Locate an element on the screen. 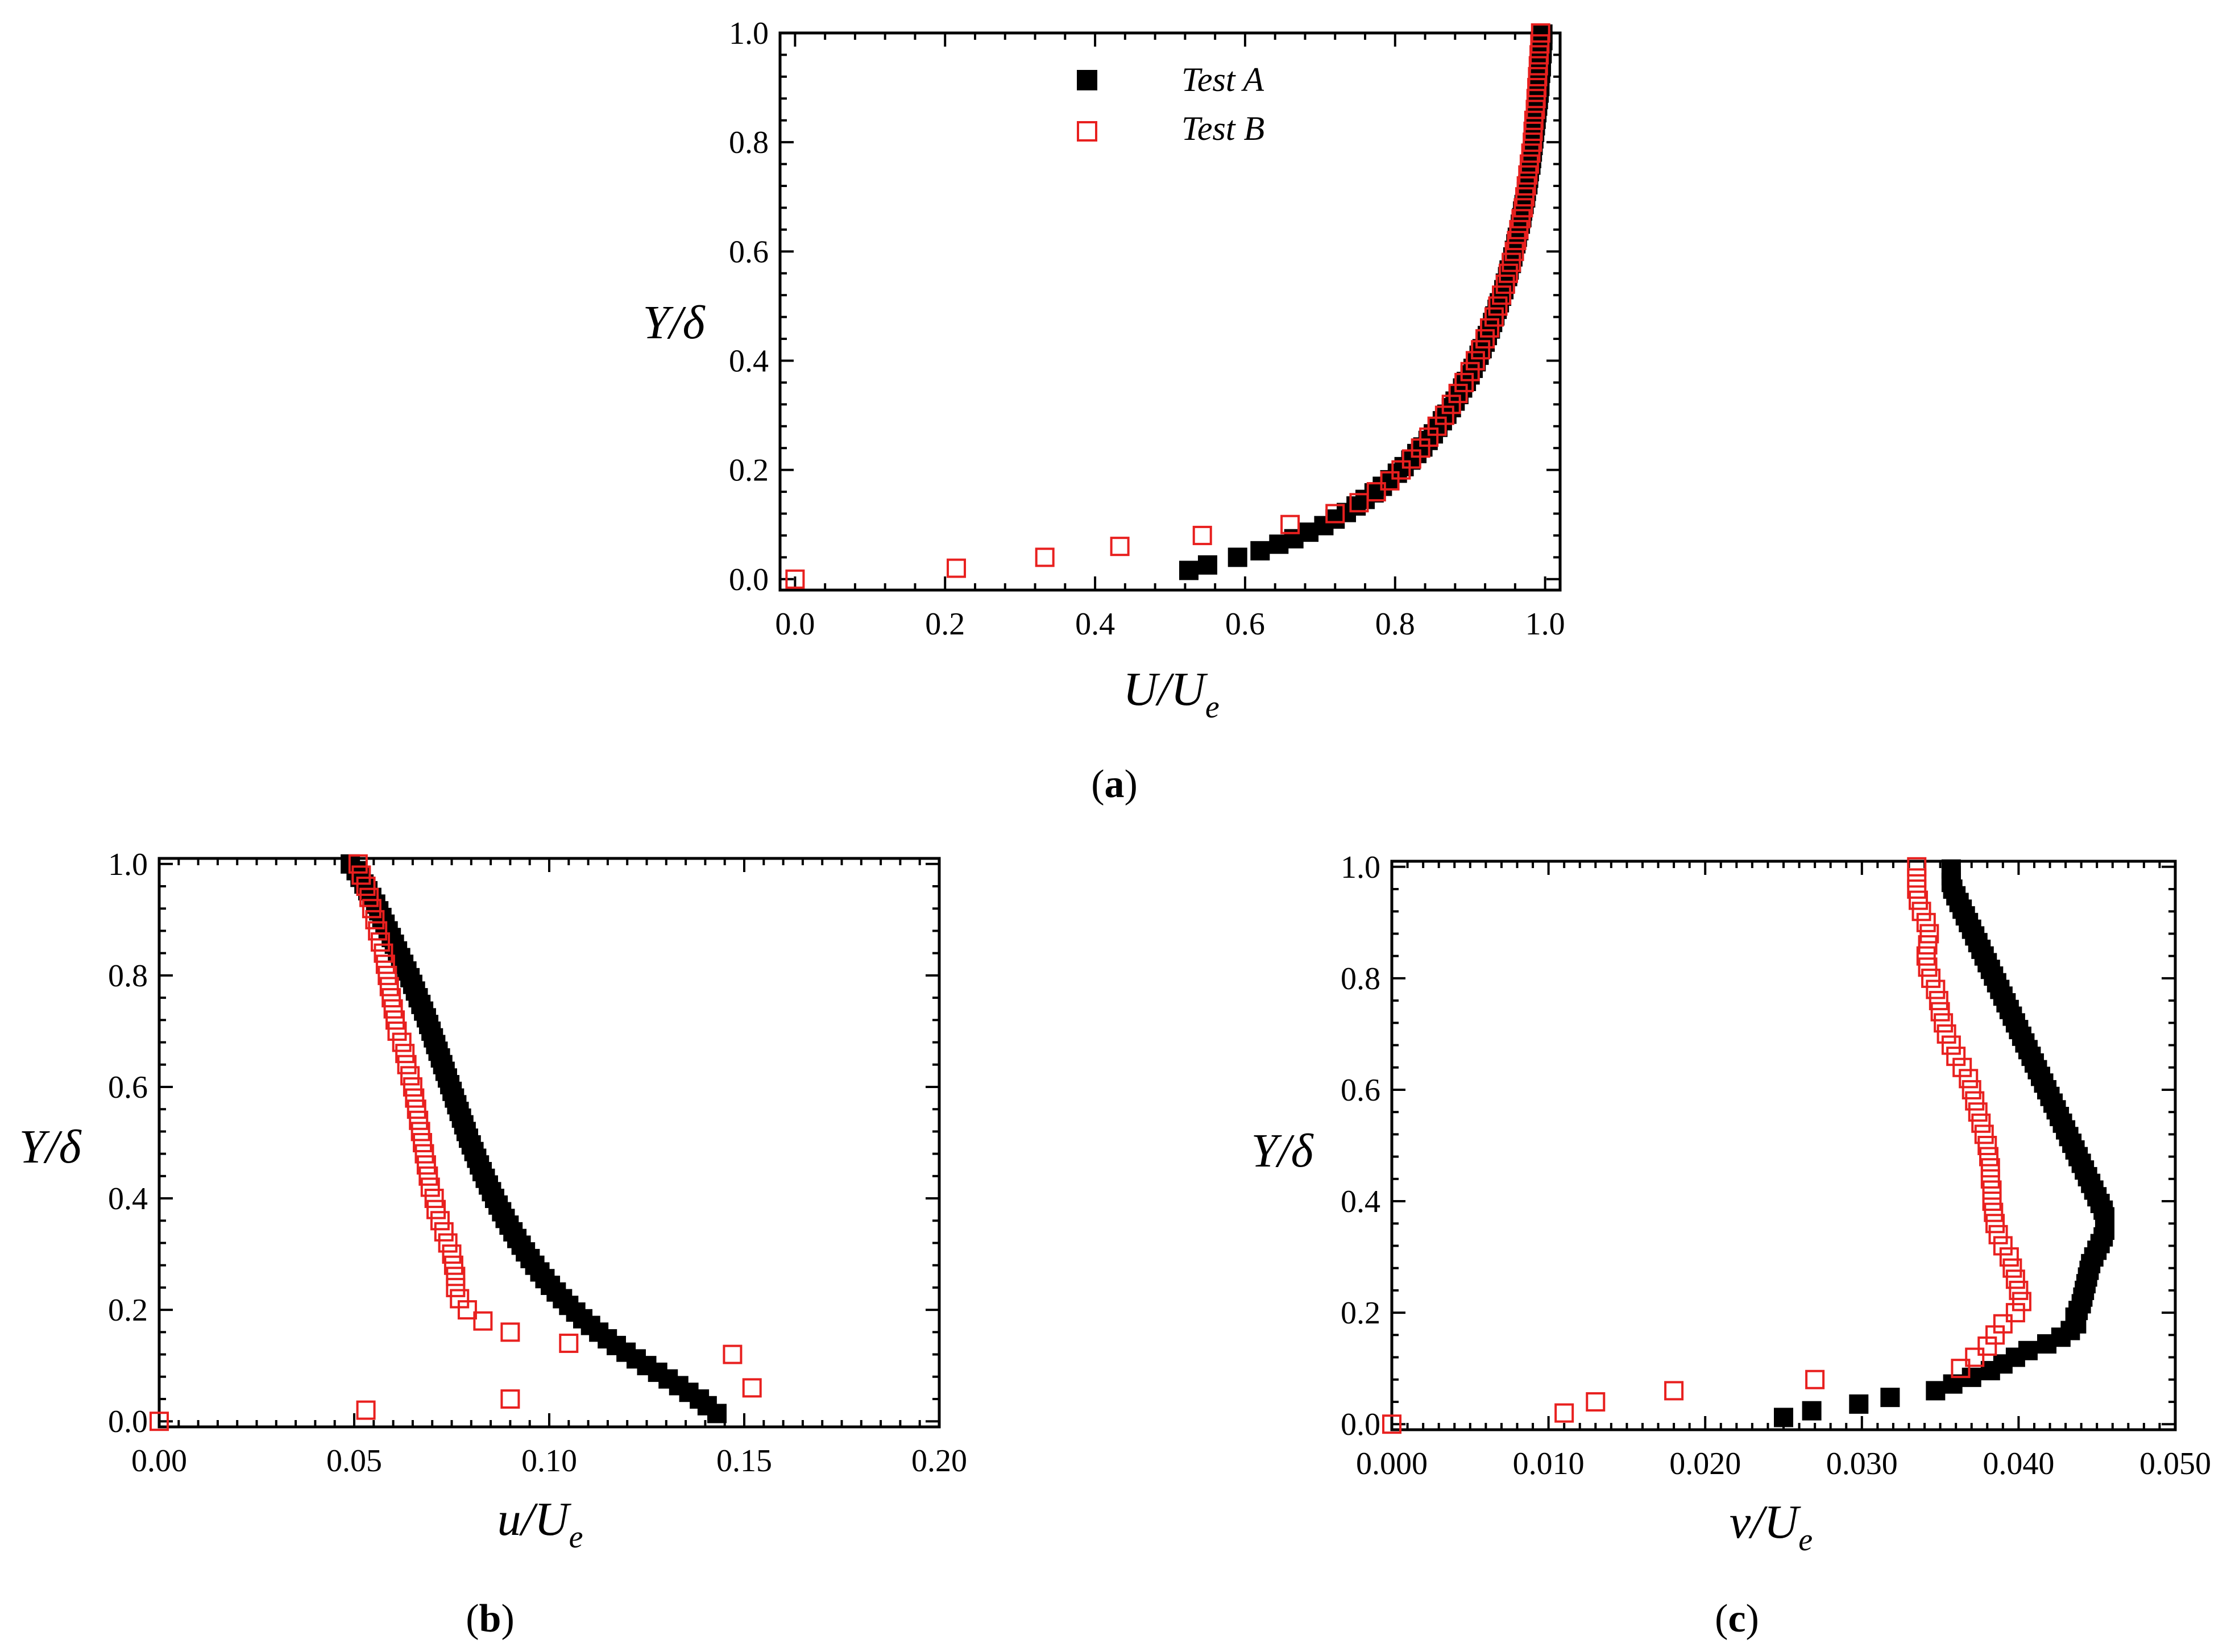 Image resolution: width=2231 pixels, height=1652 pixels. panel-label-b: (b) is located at coordinates (490, 1619).